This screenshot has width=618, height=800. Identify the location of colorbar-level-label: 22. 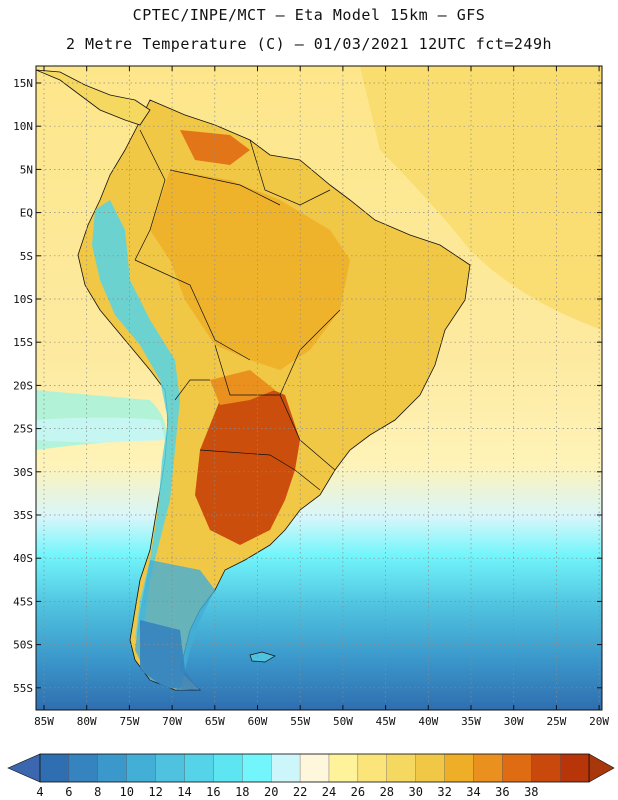
(300, 792).